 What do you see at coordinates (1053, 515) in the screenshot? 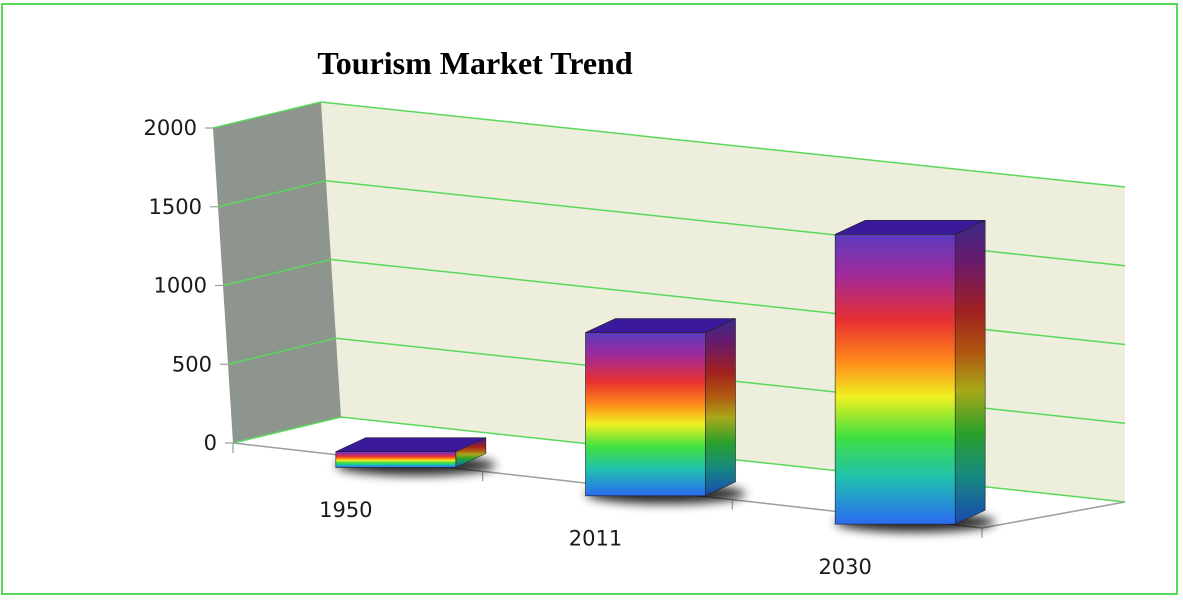
I see `floor-edge` at bounding box center [1053, 515].